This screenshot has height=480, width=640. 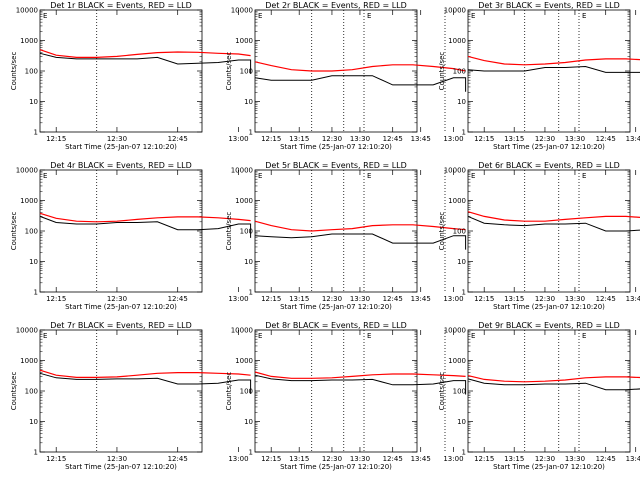 What do you see at coordinates (145, 217) in the screenshot?
I see `plot-det-4-series-lld` at bounding box center [145, 217].